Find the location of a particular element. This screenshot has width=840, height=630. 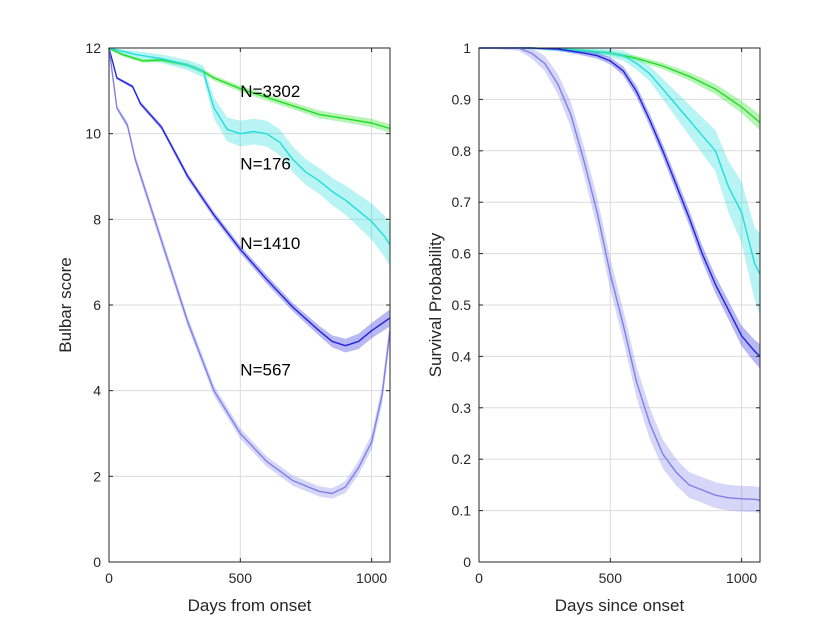

y-tick-label: 0.2 is located at coordinates (462, 459).